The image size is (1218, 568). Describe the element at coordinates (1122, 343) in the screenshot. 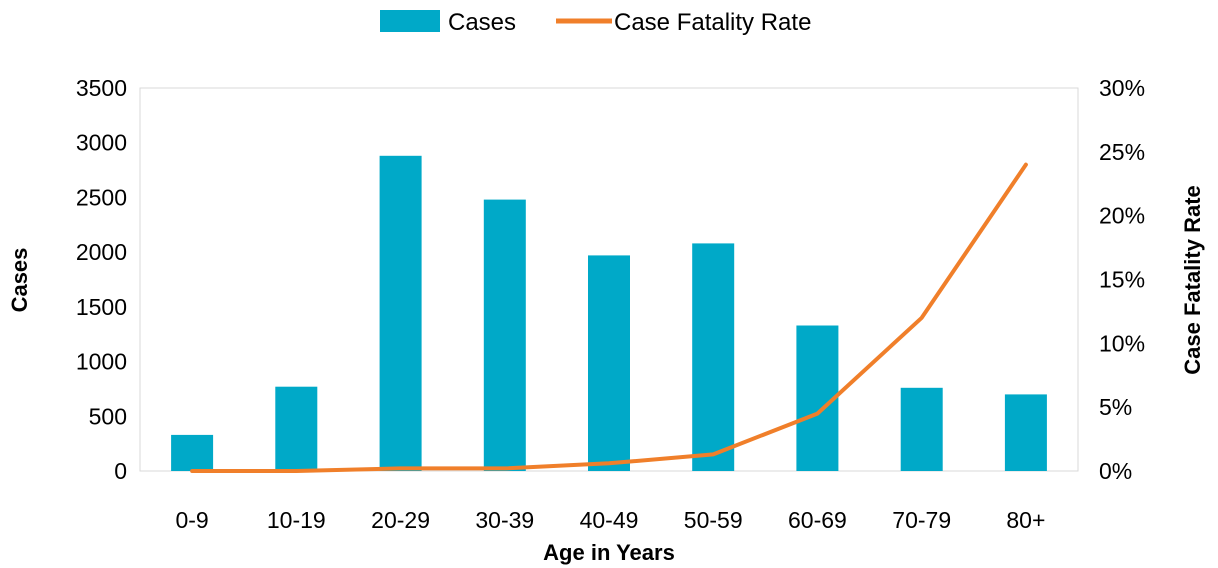

I see `y2-tick-label: 10%` at that location.